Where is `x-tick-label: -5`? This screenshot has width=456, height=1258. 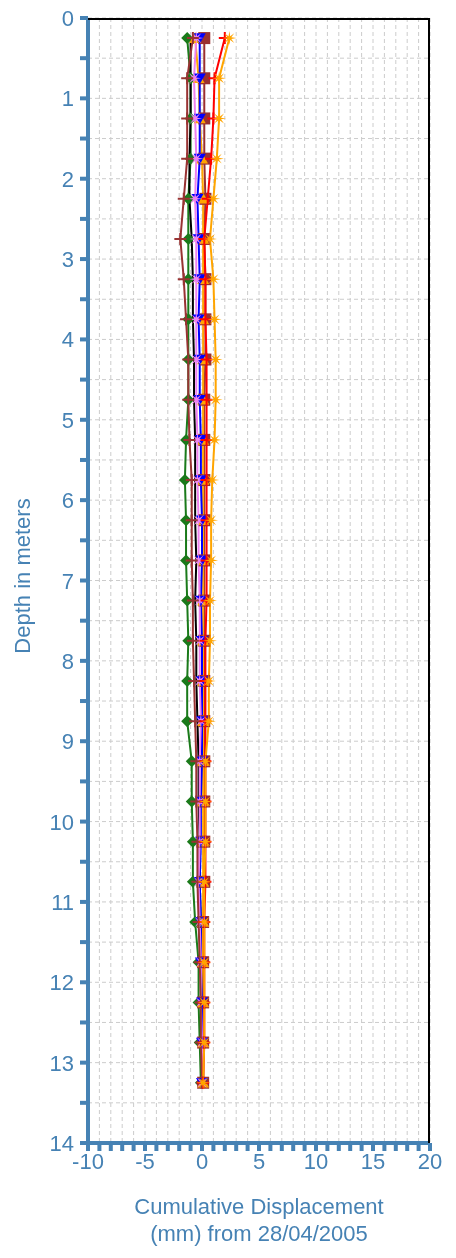 x-tick-label: -5 is located at coordinates (145, 1161).